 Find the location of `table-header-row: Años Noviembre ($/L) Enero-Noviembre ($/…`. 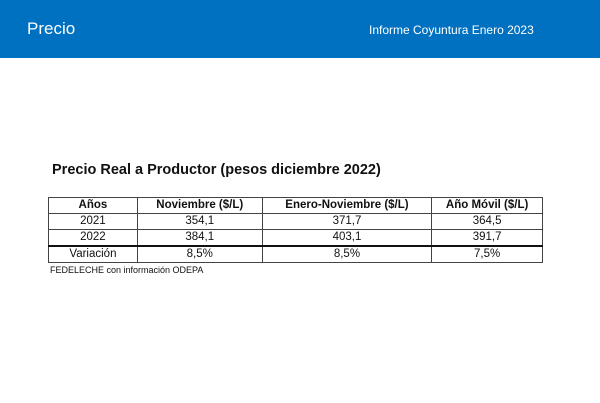

table-header-row: Años Noviembre ($/L) Enero-Noviembre ($/… is located at coordinates (295, 205).